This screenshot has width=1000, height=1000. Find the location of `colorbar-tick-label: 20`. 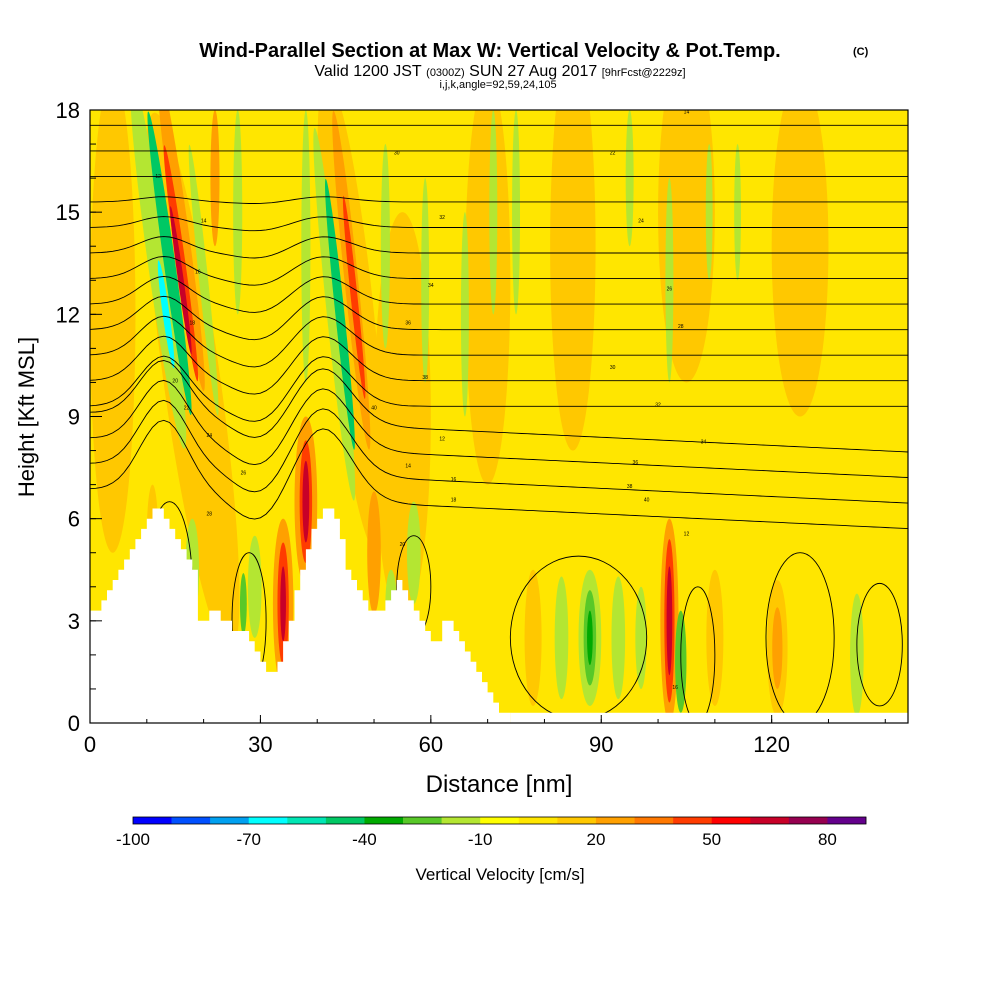

colorbar-tick-label: 20 is located at coordinates (595, 839).